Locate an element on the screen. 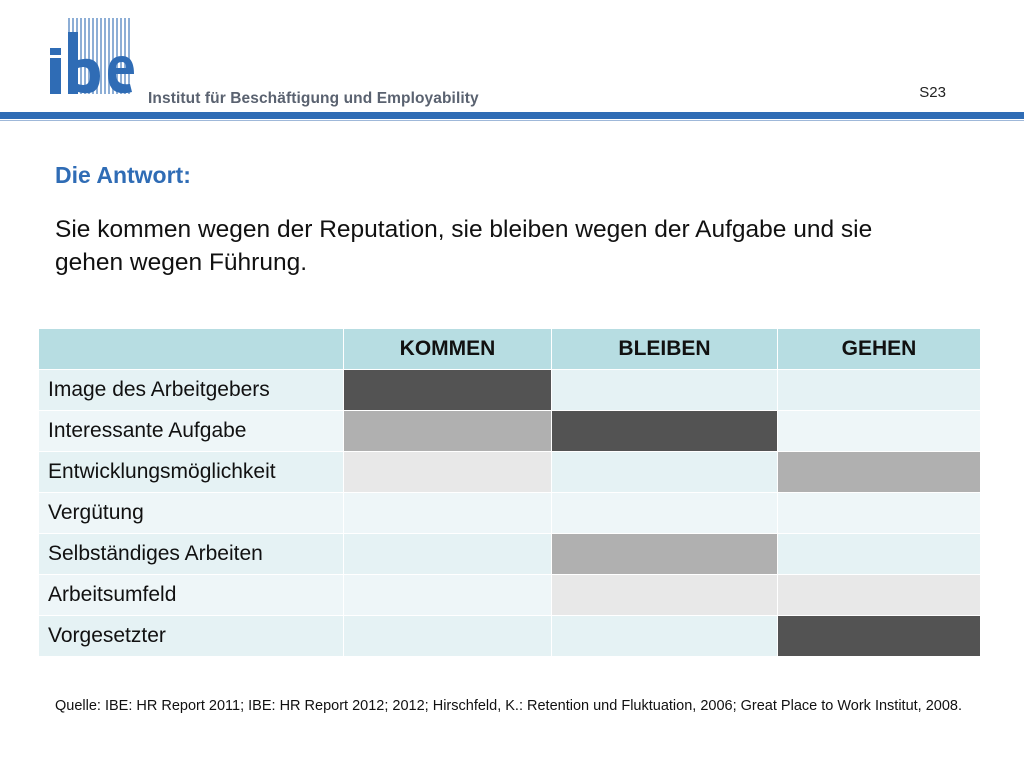 This screenshot has width=1024, height=768. table-row: Interessante Aufgabe is located at coordinates (509, 431).